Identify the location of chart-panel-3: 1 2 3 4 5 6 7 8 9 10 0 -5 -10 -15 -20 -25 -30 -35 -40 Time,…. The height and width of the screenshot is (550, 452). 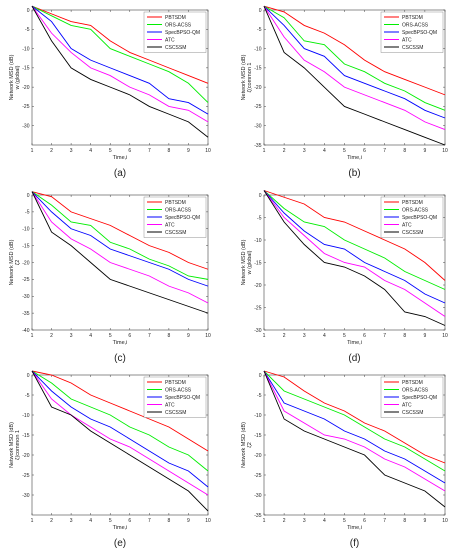
(110, 277).